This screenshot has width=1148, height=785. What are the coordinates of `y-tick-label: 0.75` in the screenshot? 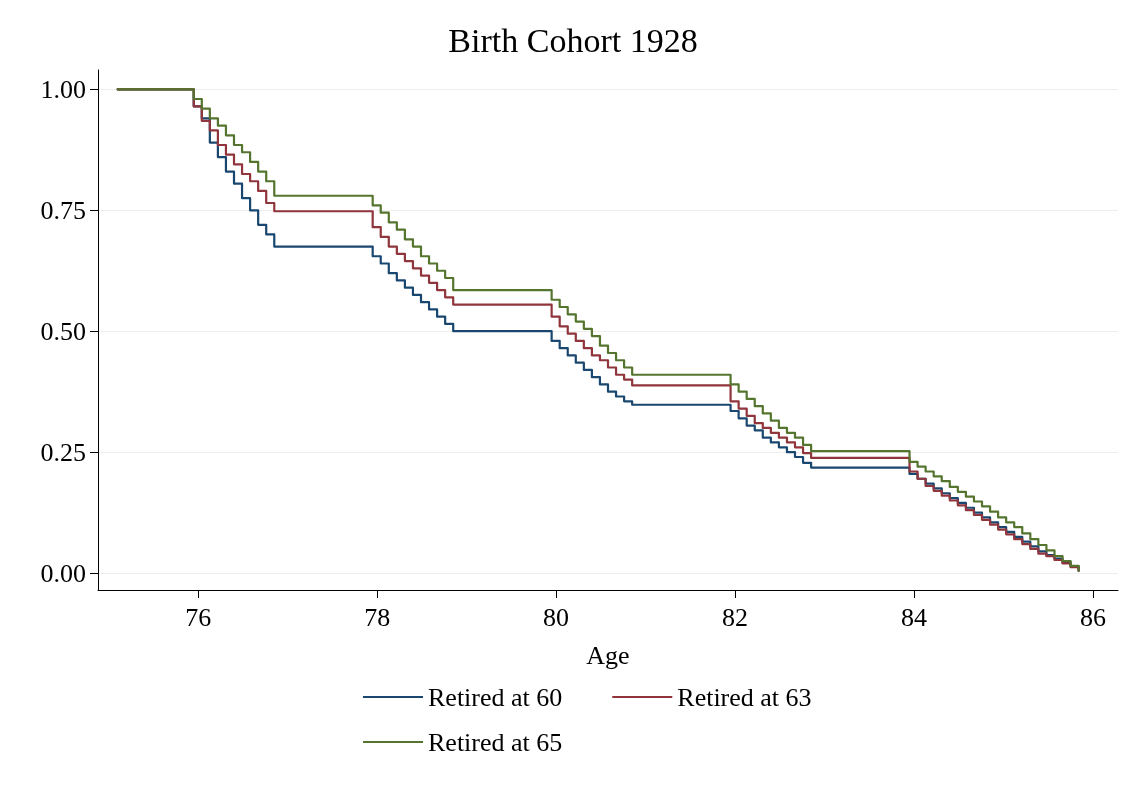 It's located at (63, 210).